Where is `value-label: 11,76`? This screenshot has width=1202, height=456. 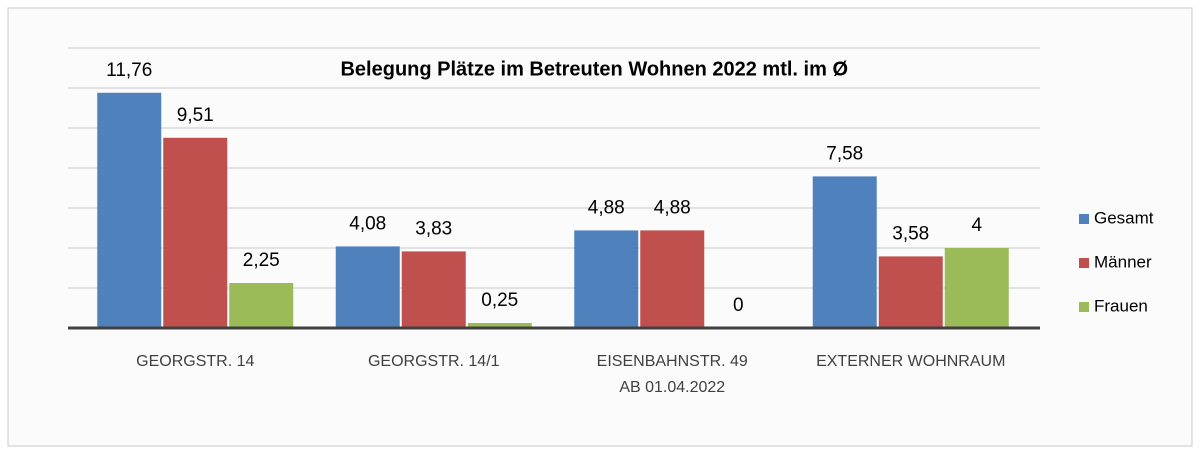 value-label: 11,76 is located at coordinates (129, 70).